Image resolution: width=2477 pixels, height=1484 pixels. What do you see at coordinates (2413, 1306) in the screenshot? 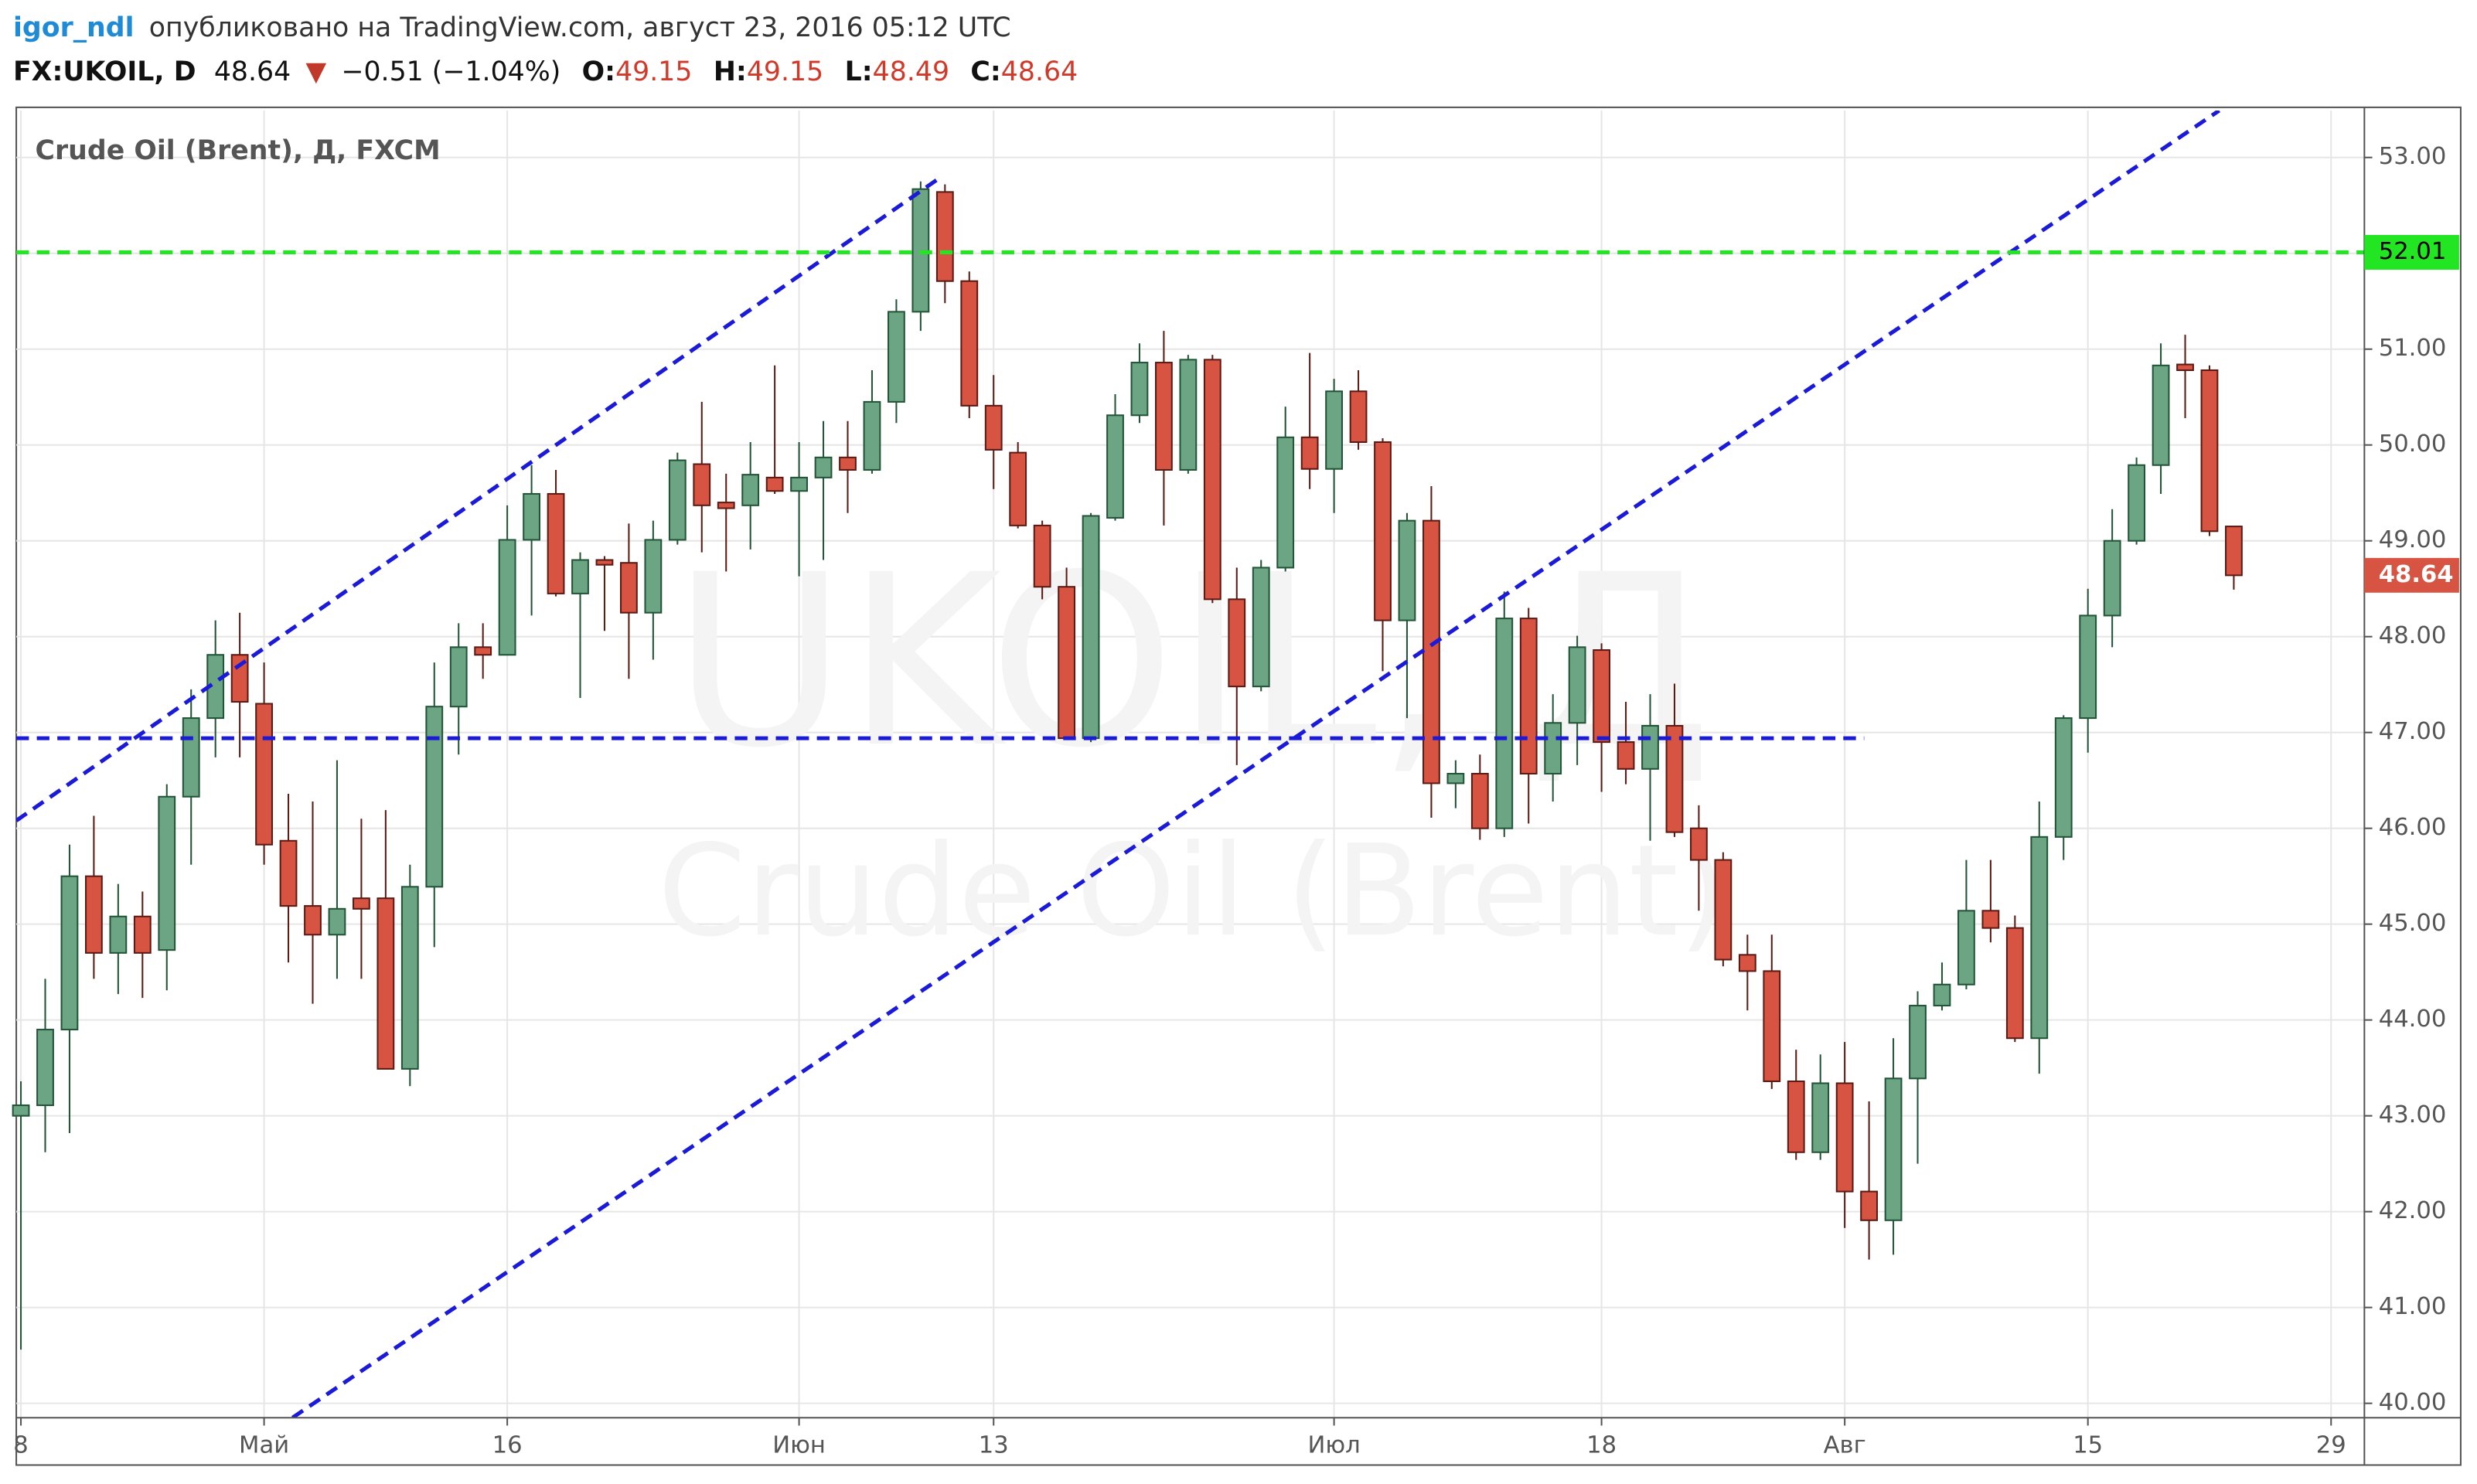
I see `y-tick-label: 41.00` at bounding box center [2413, 1306].